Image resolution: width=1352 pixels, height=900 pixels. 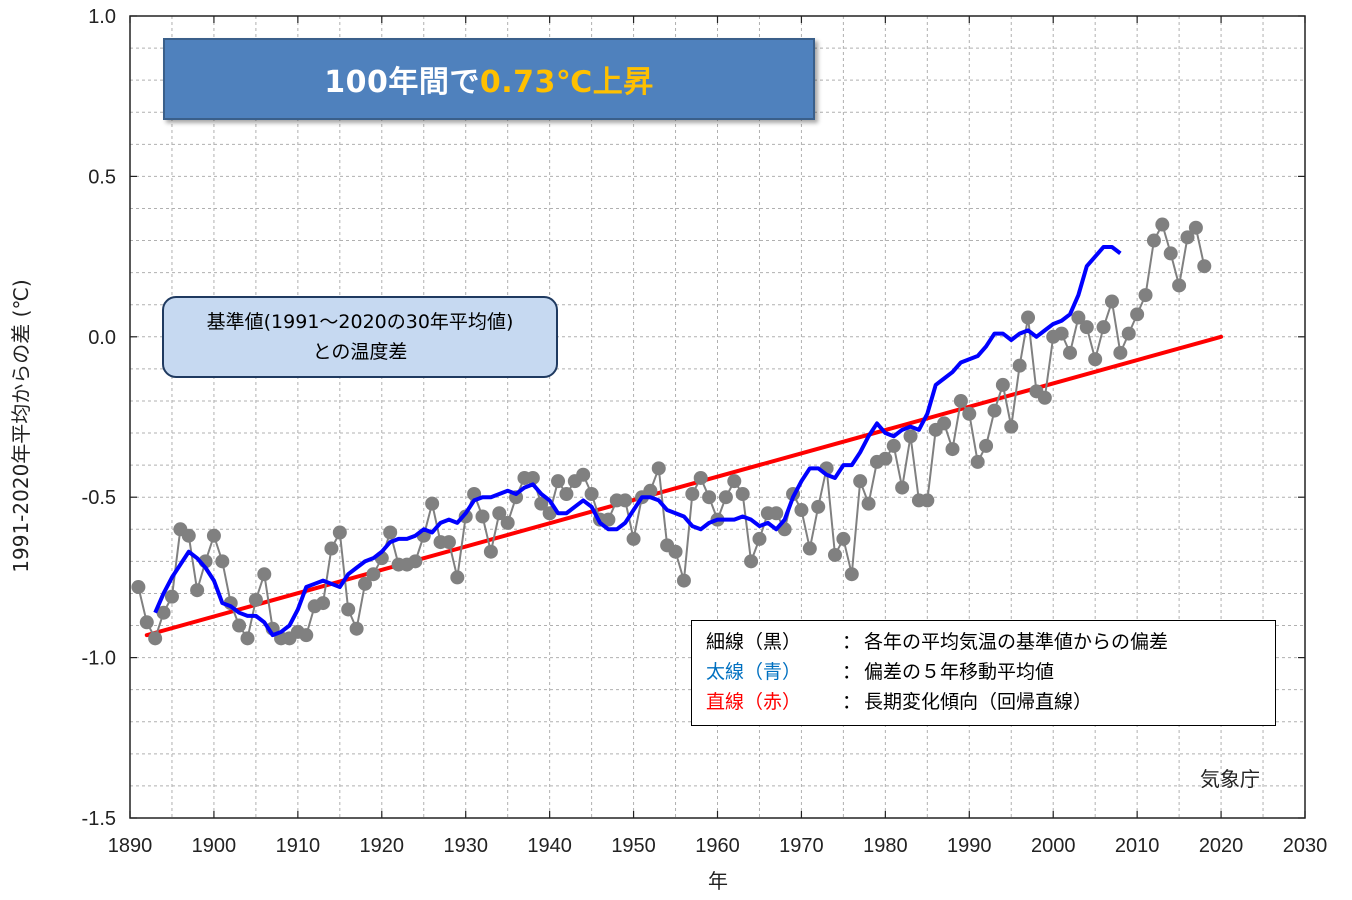 What do you see at coordinates (990, 642) in the screenshot?
I see `legend-item-annual: 細線（黒） ：各年の平均気温の基準値からの偏差` at bounding box center [990, 642].